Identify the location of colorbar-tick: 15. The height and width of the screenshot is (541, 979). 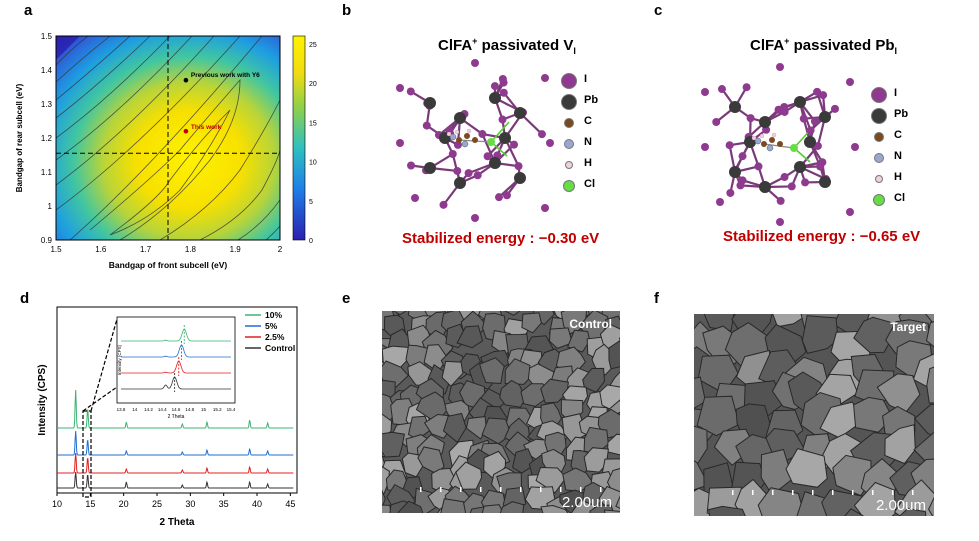
(313, 123).